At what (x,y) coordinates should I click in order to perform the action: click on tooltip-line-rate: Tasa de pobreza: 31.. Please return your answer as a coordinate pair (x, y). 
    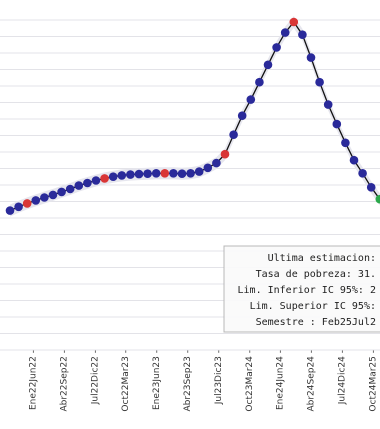
    Looking at the image, I should click on (316, 274).